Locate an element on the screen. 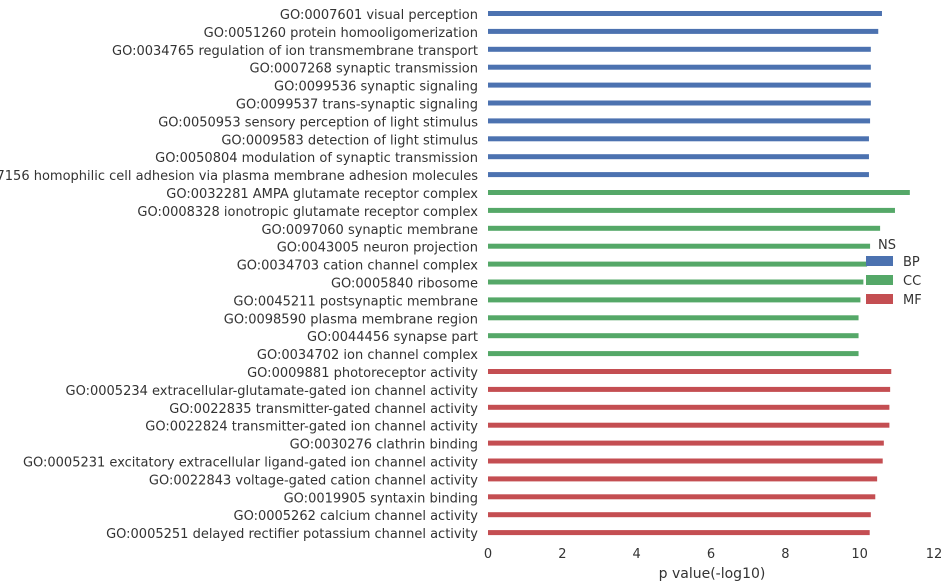  legend-label-cc: CC is located at coordinates (912, 281).